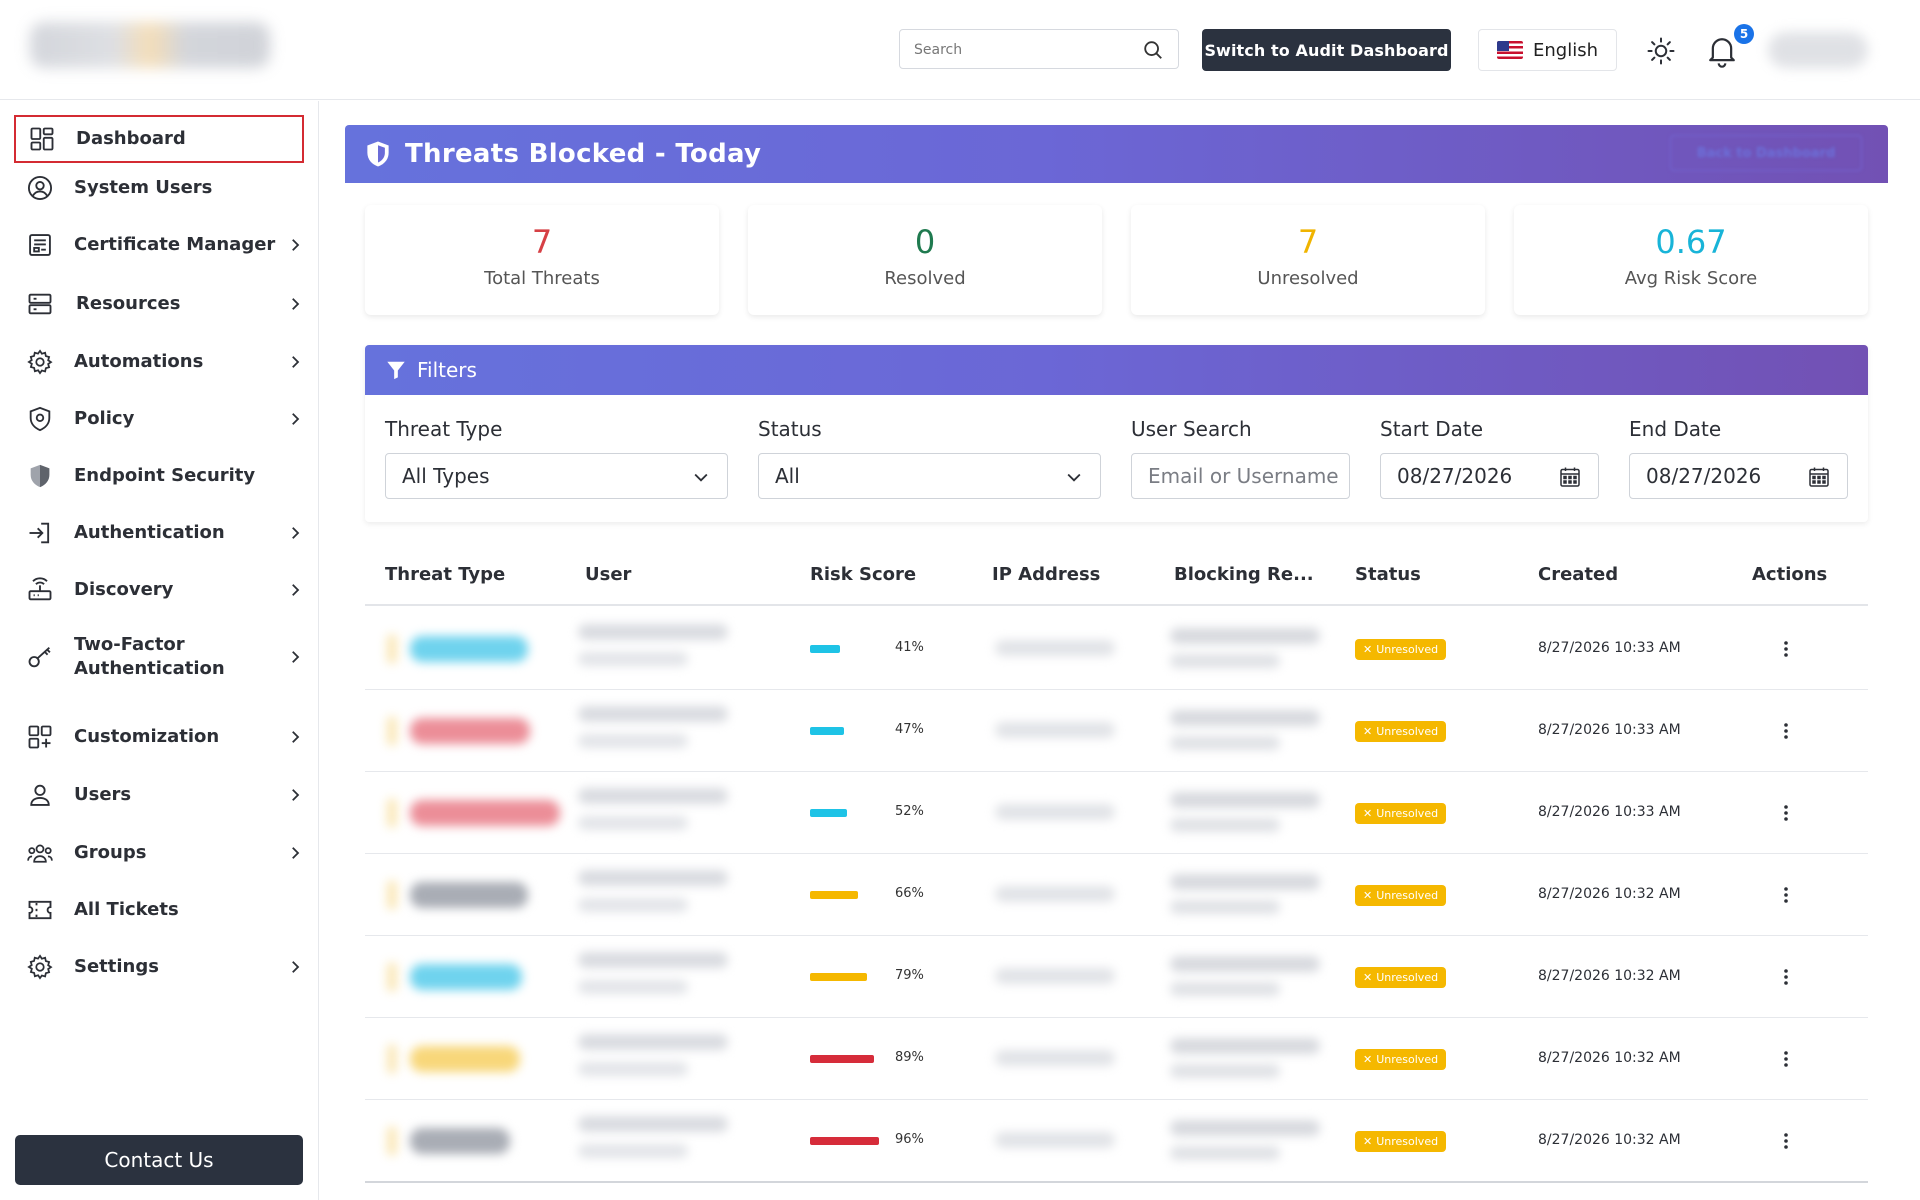 Image resolution: width=1920 pixels, height=1200 pixels. Describe the element at coordinates (1153, 50) in the screenshot. I see `search-icon` at that location.